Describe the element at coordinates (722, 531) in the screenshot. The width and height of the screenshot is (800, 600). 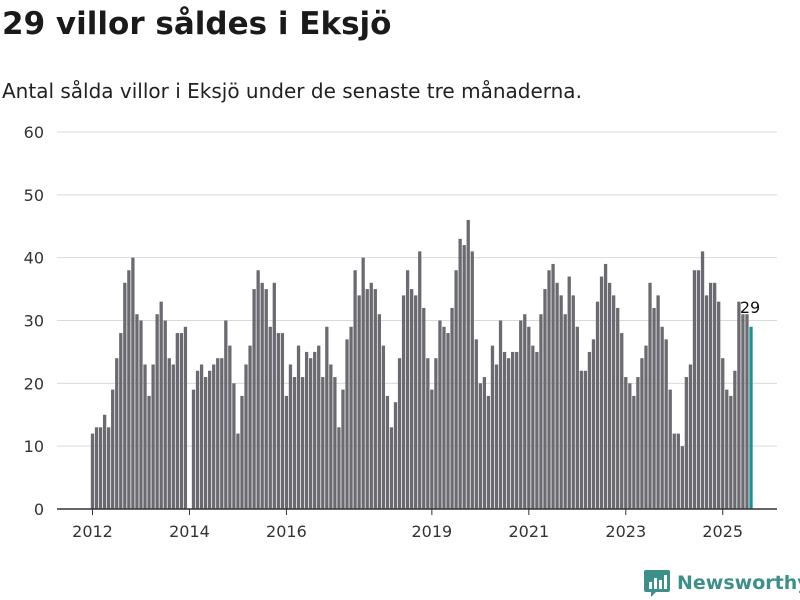
I see `x-tick-label: 2025` at that location.